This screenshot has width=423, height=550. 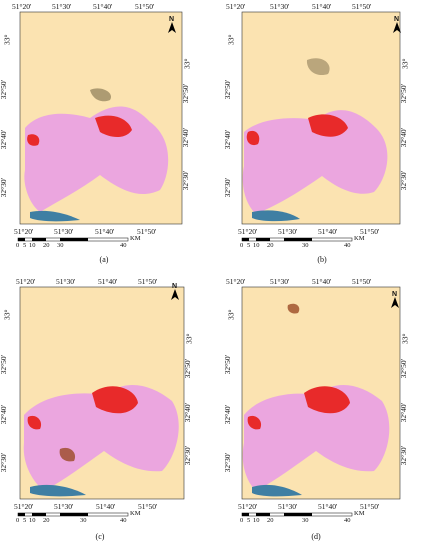 I want to click on lon-label-c-bottom-2: 51°30', so click(x=64, y=506).